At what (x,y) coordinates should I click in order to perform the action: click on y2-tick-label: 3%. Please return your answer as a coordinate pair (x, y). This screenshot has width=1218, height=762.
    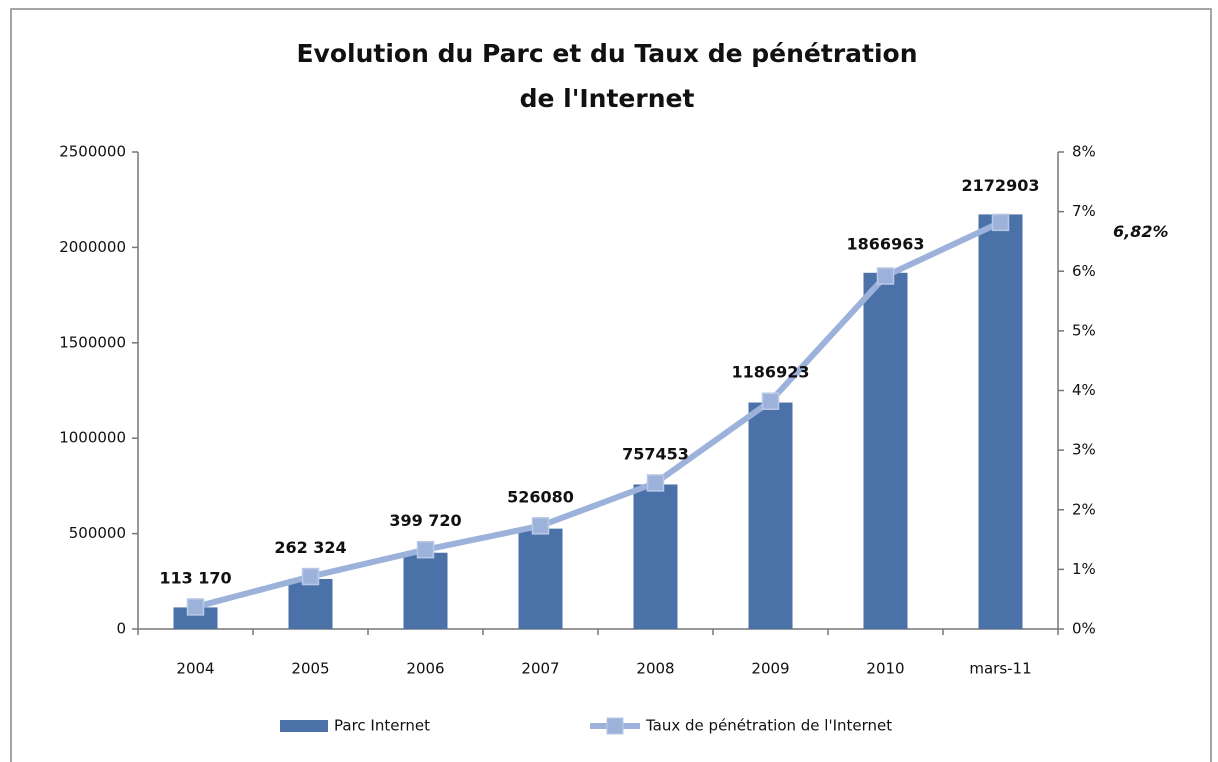
    Looking at the image, I should click on (1084, 450).